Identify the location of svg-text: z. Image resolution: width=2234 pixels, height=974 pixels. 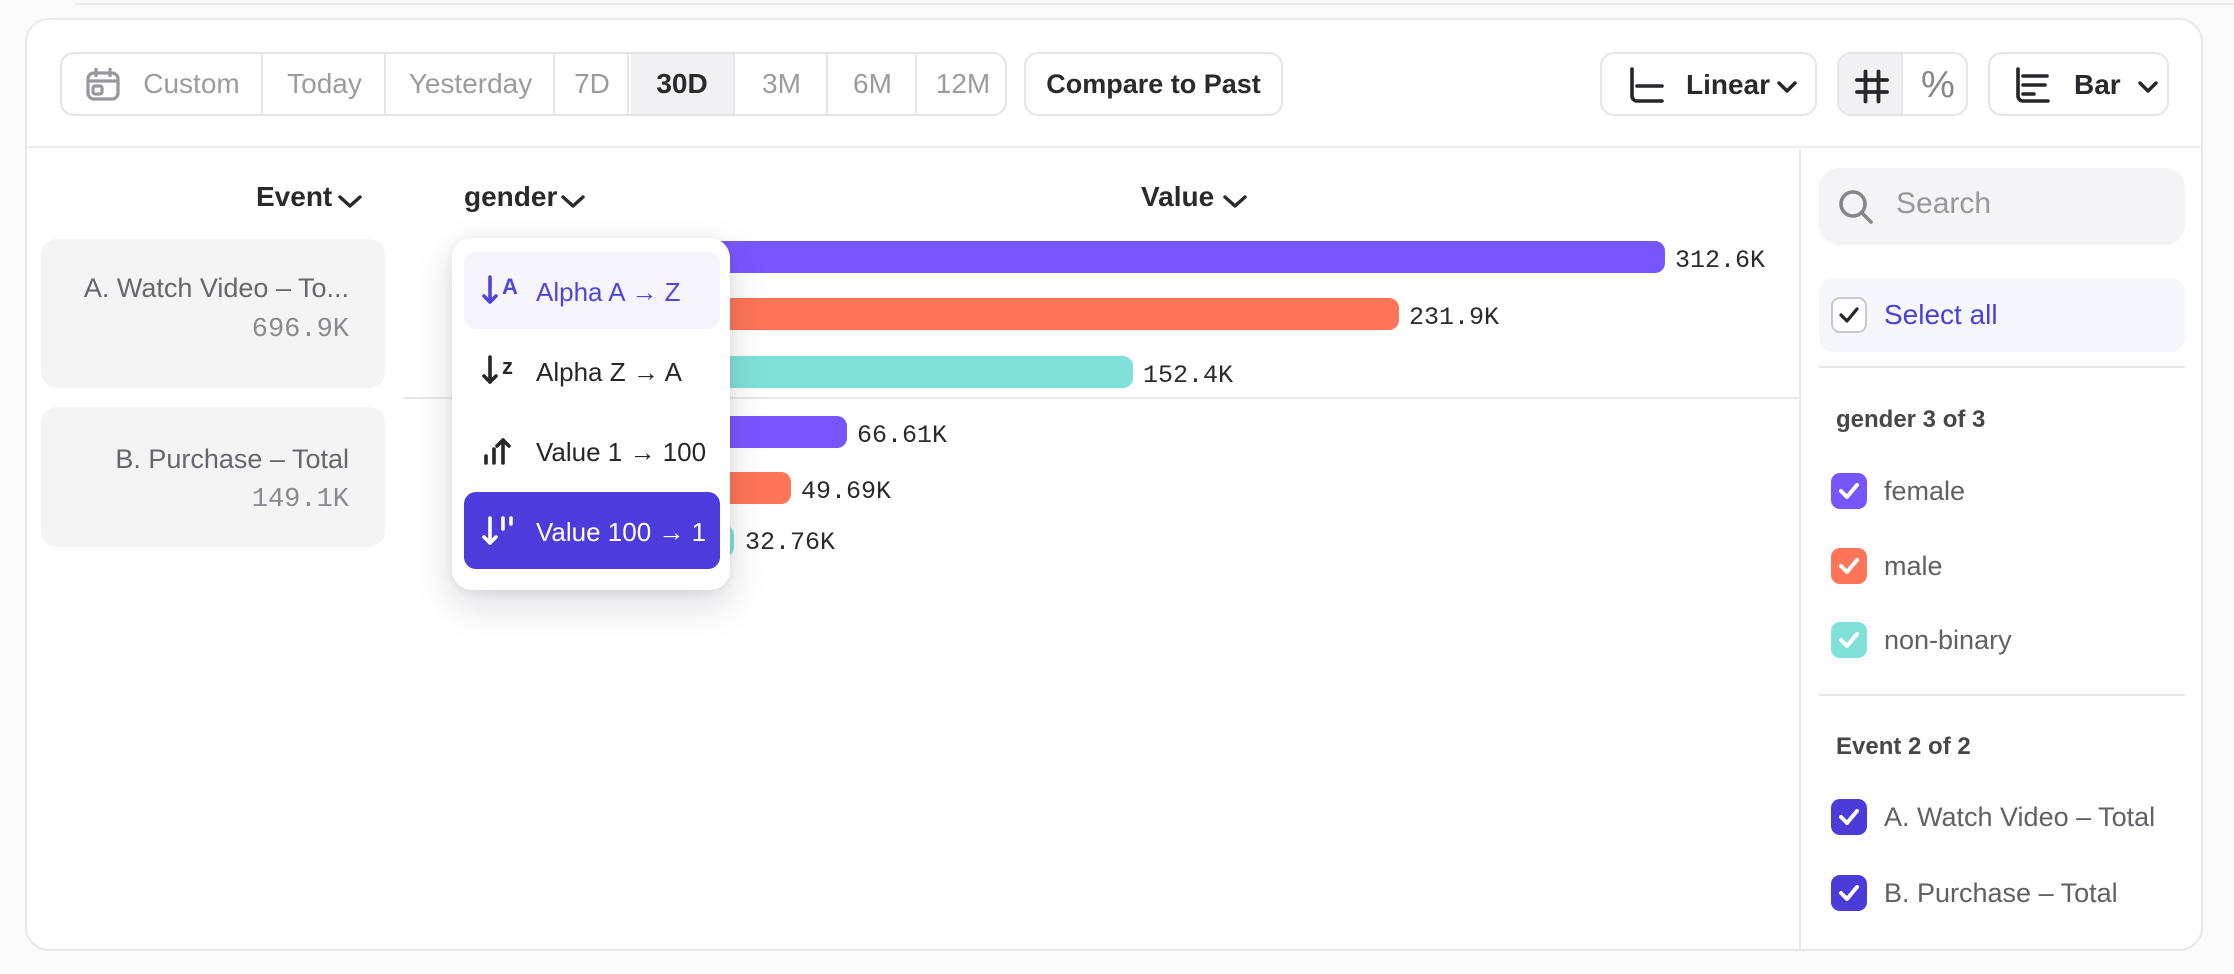
(507, 366).